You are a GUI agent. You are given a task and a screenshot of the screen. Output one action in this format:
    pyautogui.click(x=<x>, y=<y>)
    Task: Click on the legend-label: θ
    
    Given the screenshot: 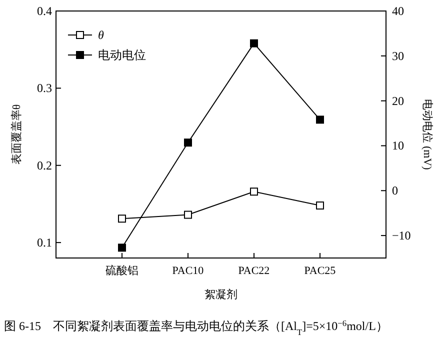 What is the action you would take?
    pyautogui.click(x=101, y=35)
    